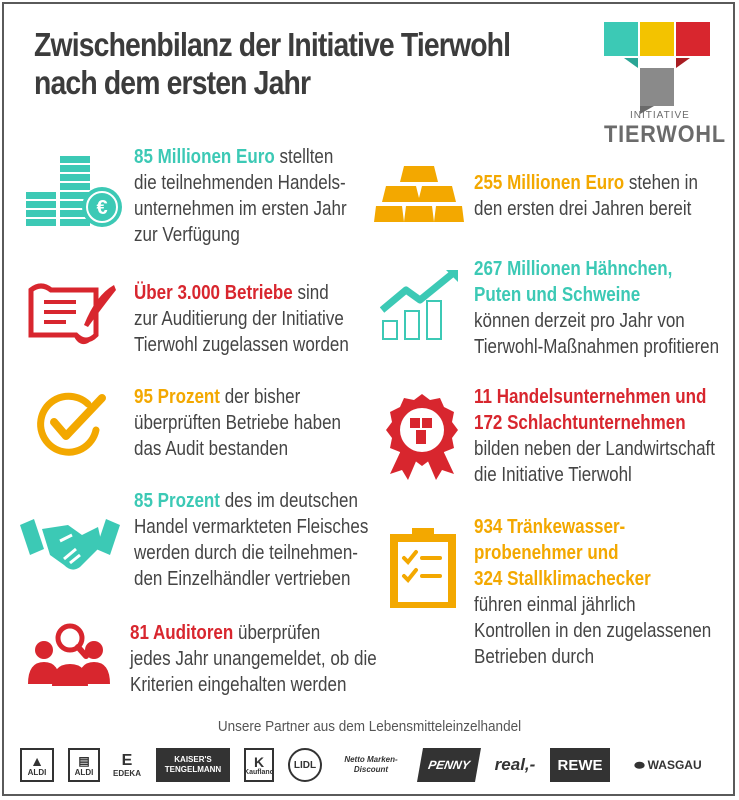 This screenshot has width=739, height=800. Describe the element at coordinates (260, 397) in the screenshot. I see `stat-text: der bisher` at that location.